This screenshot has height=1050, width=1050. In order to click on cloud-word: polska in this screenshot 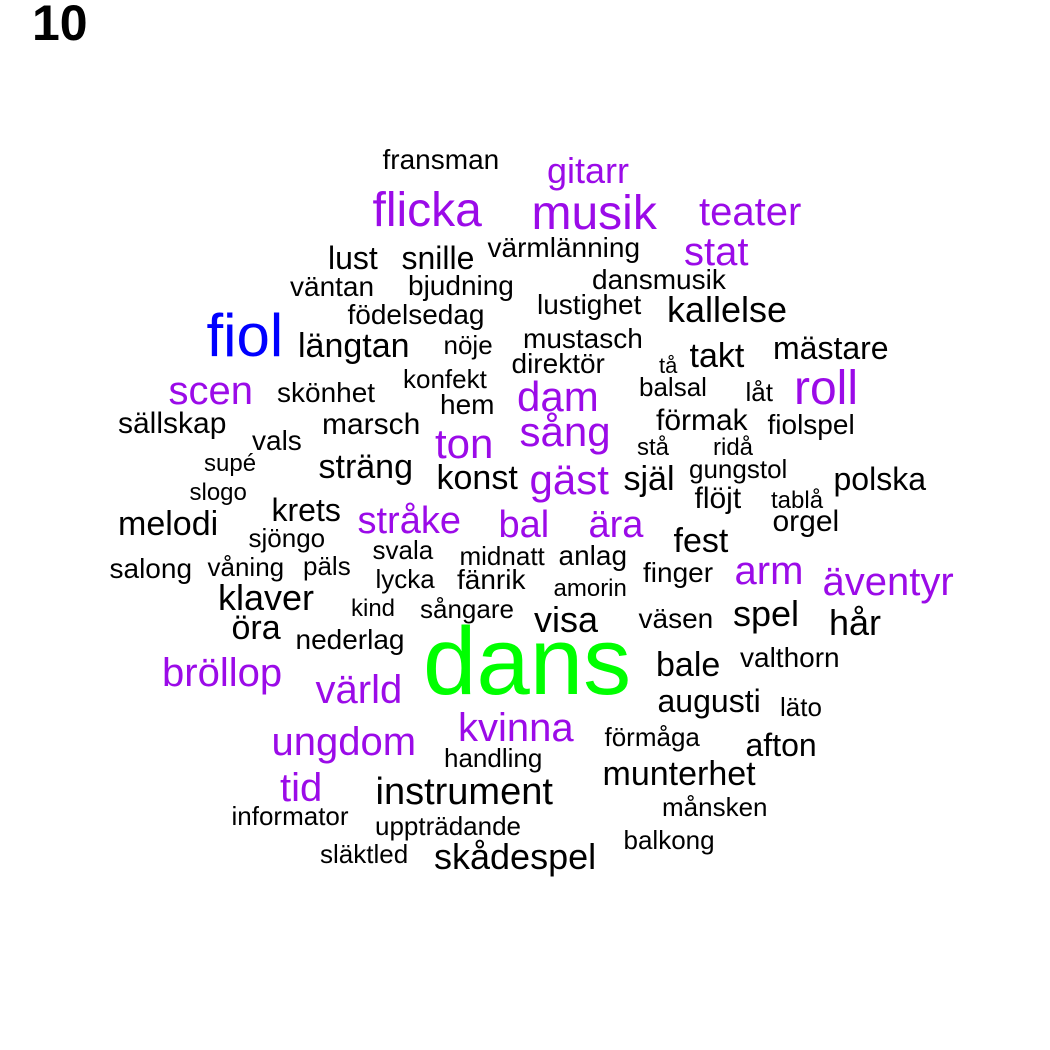, I will do `click(880, 479)`.